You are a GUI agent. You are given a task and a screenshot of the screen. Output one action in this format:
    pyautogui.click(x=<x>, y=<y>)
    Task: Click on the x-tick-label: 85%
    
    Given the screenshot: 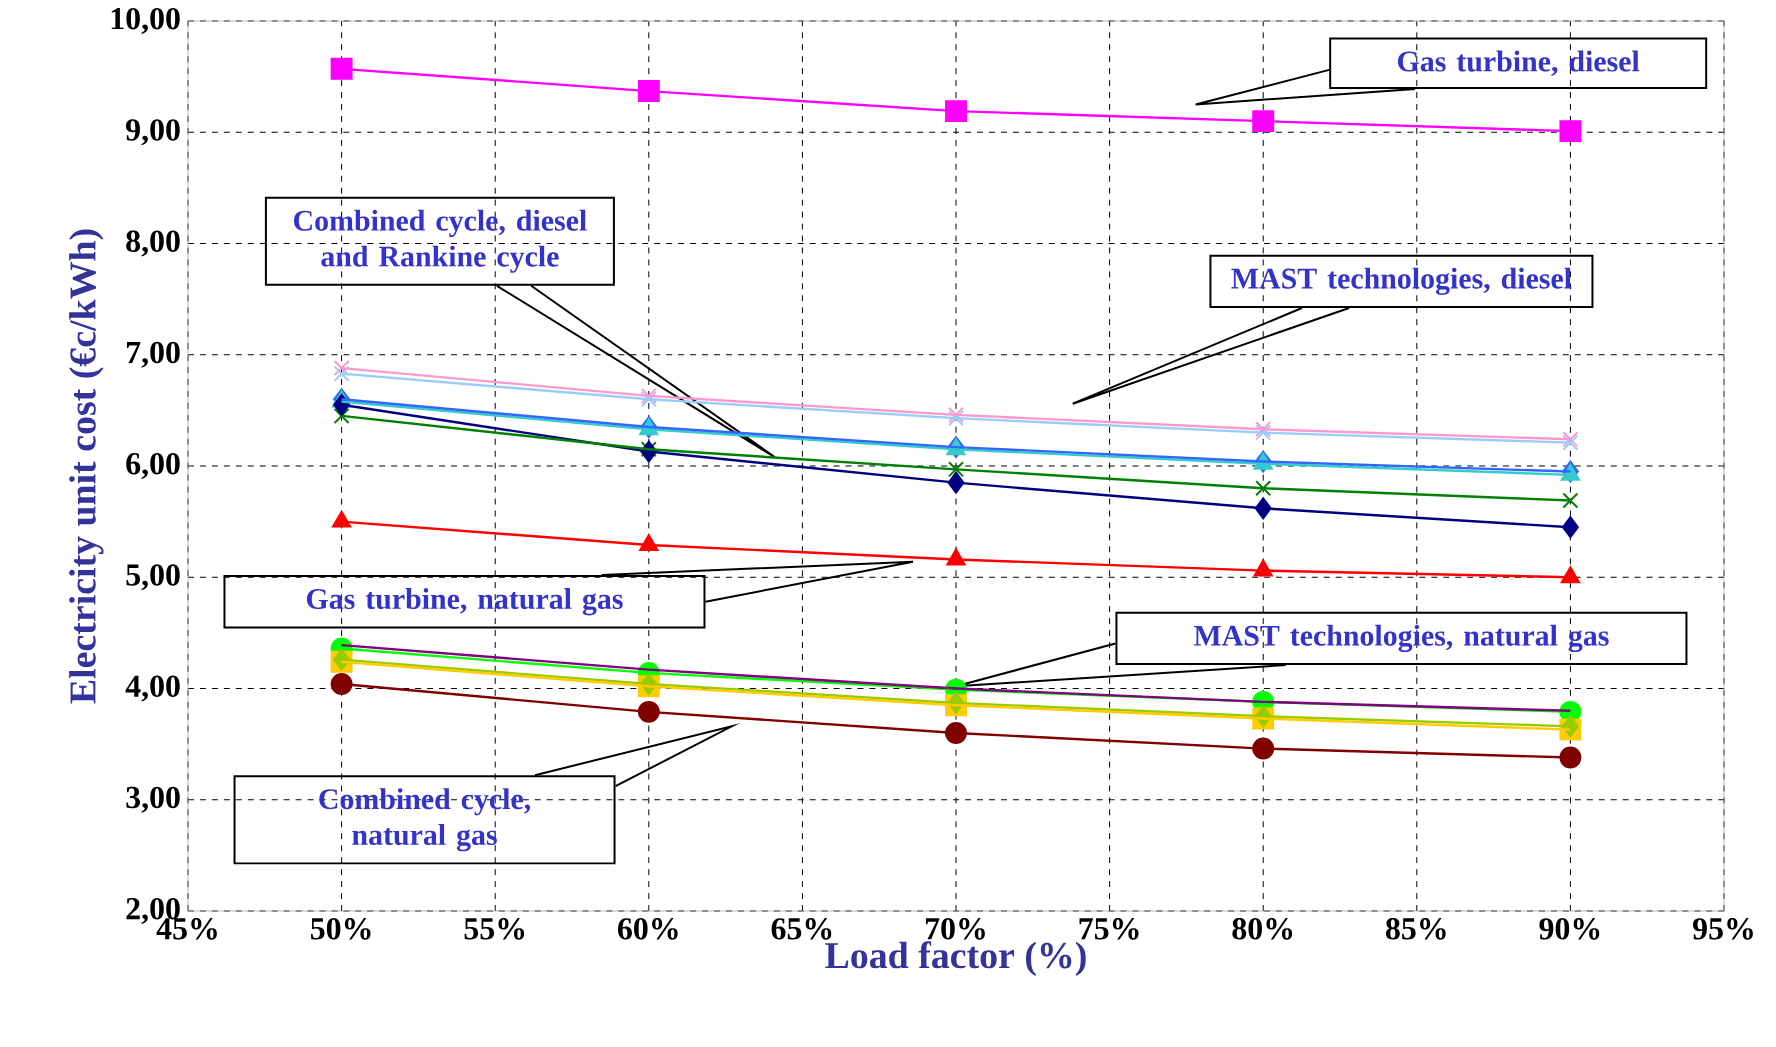 What is the action you would take?
    pyautogui.click(x=1415, y=929)
    